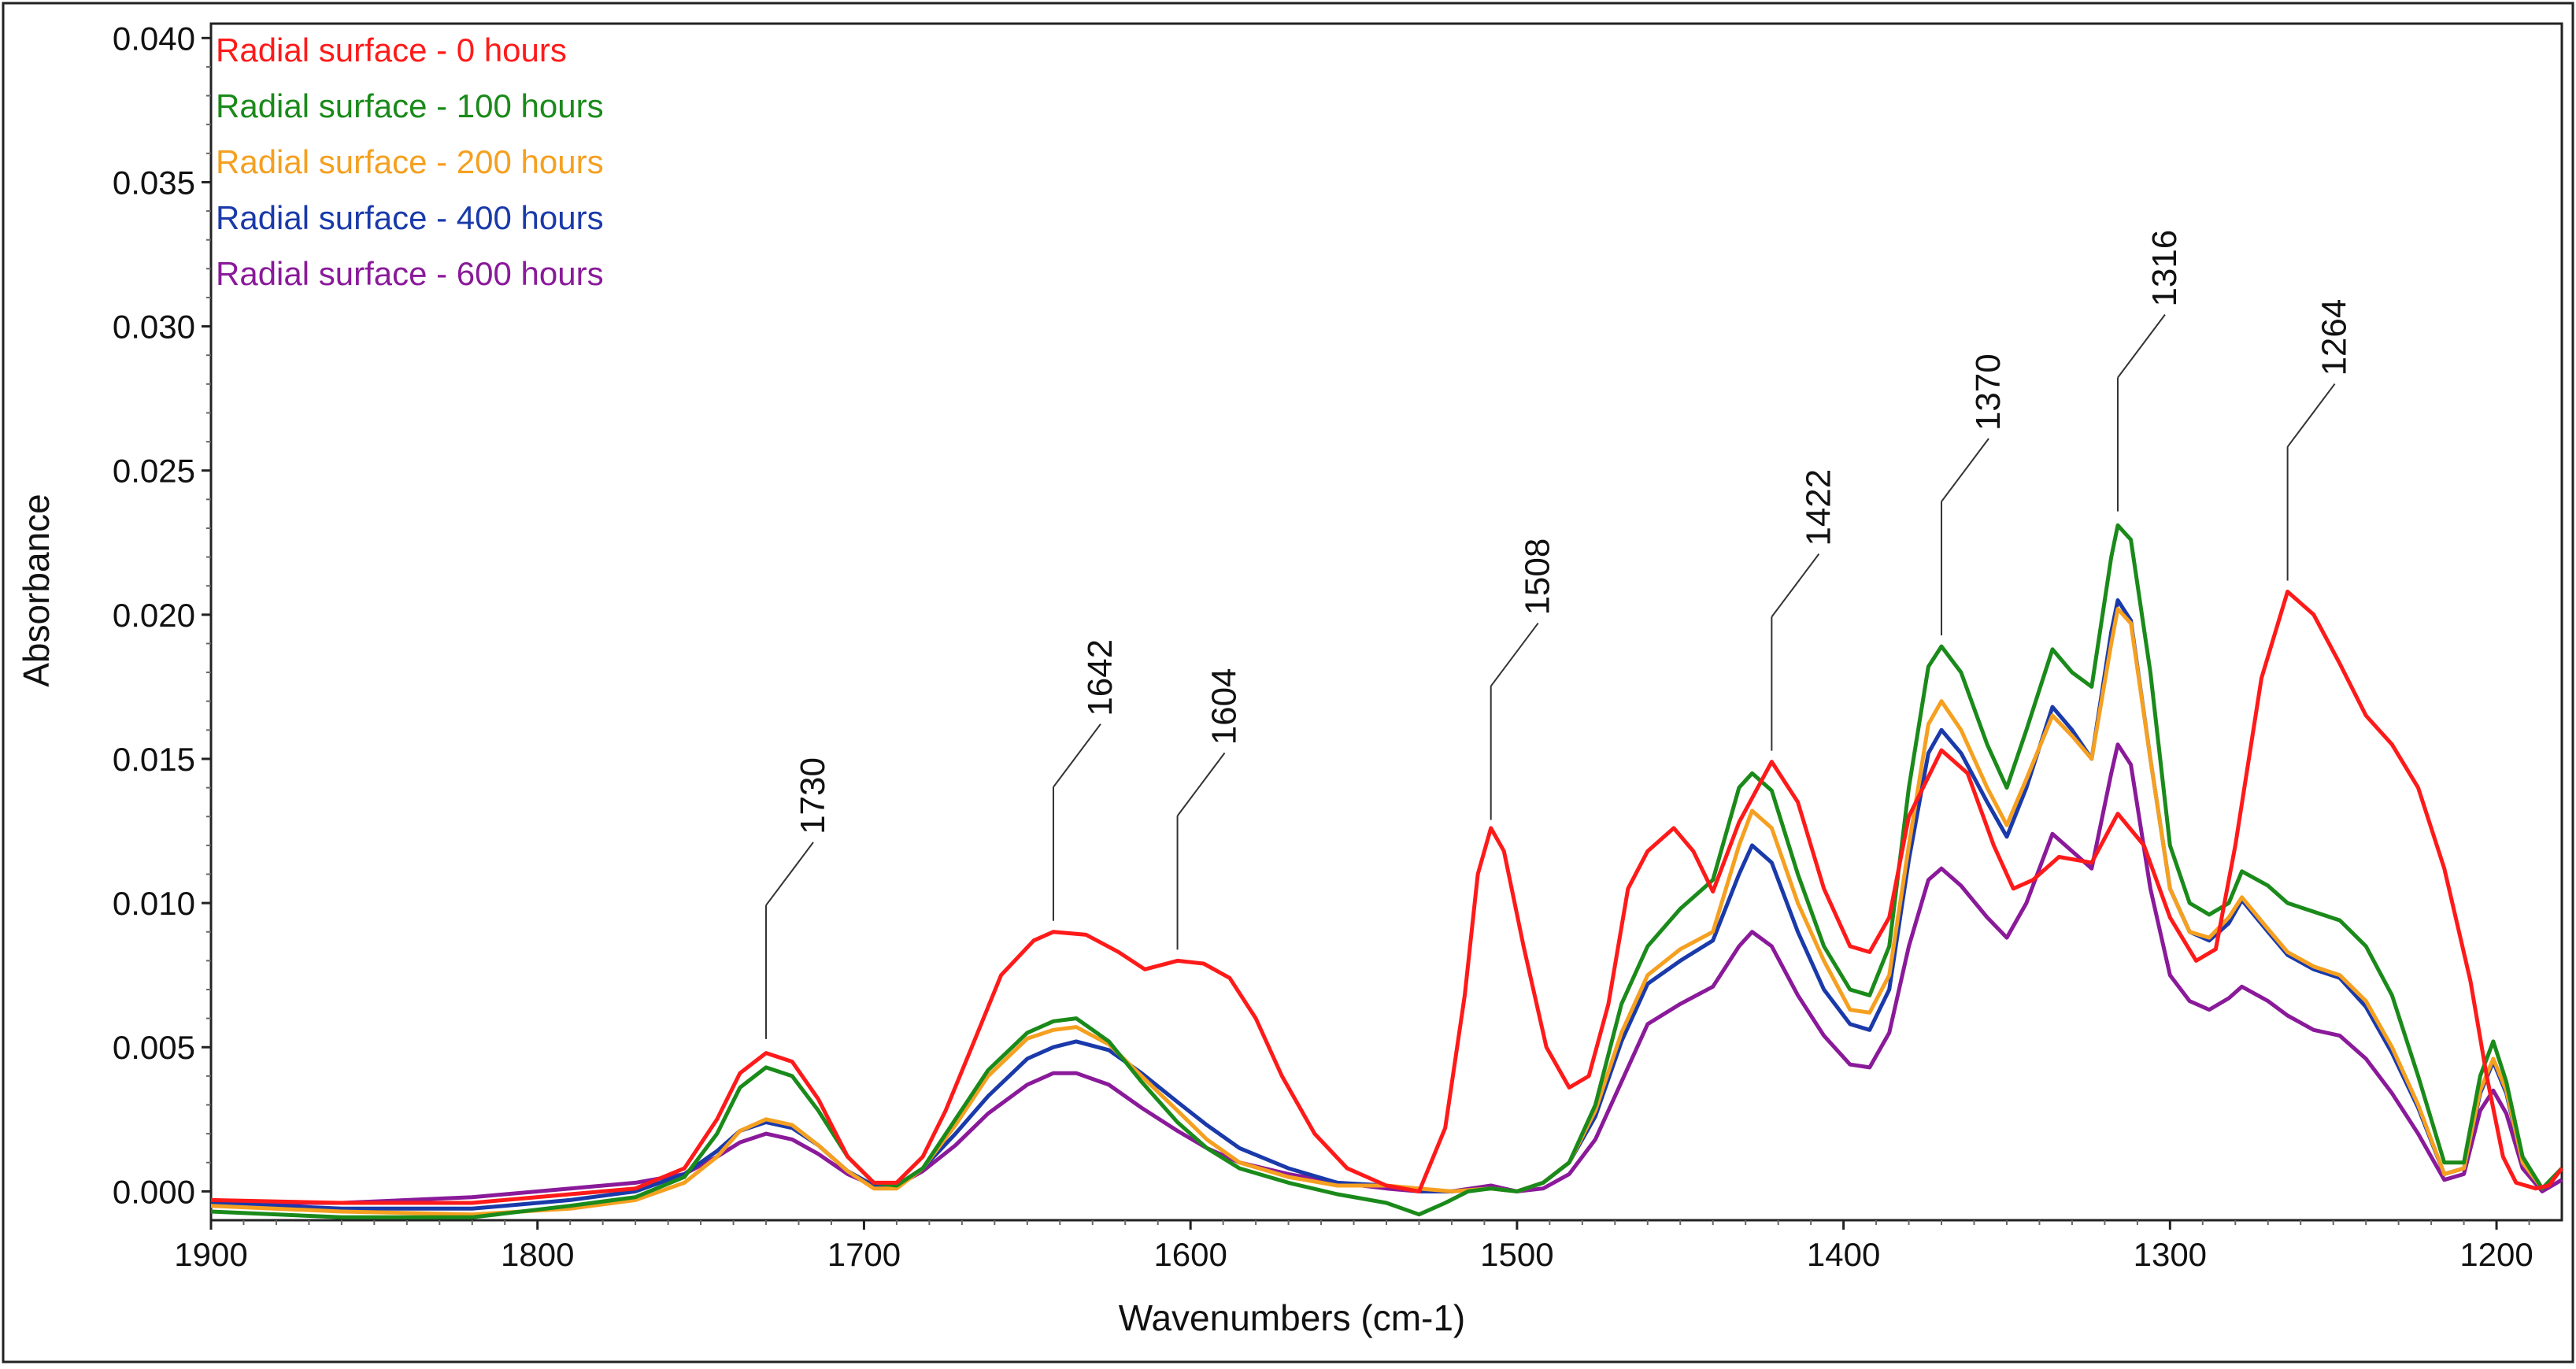  I want to click on legend-item: Radial surface - 0 hours, so click(391, 49).